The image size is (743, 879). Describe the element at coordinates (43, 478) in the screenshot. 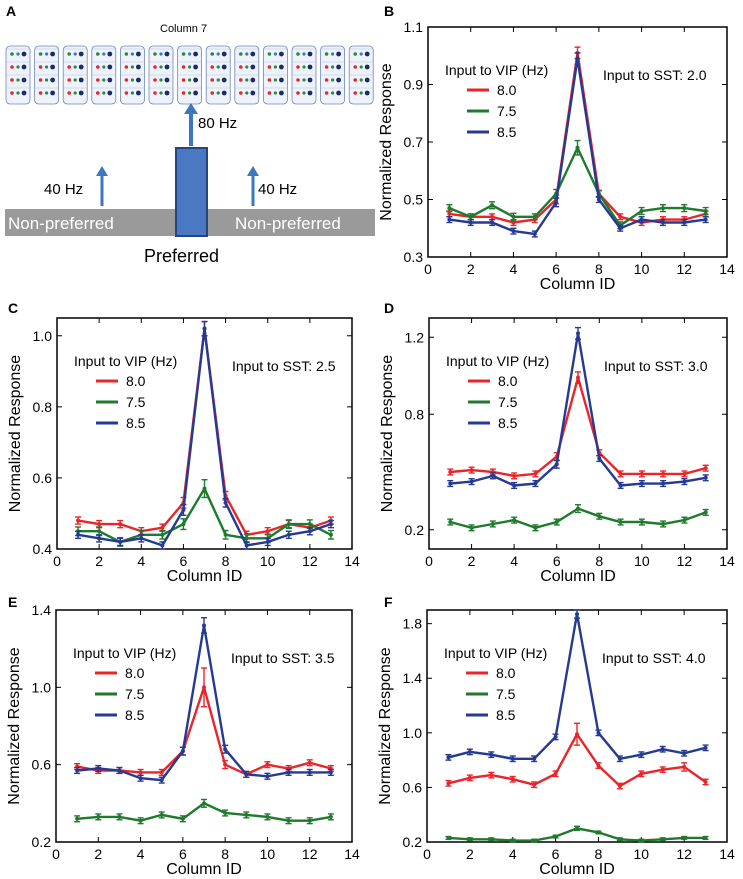

I see `y-tick-label: 0.6` at that location.